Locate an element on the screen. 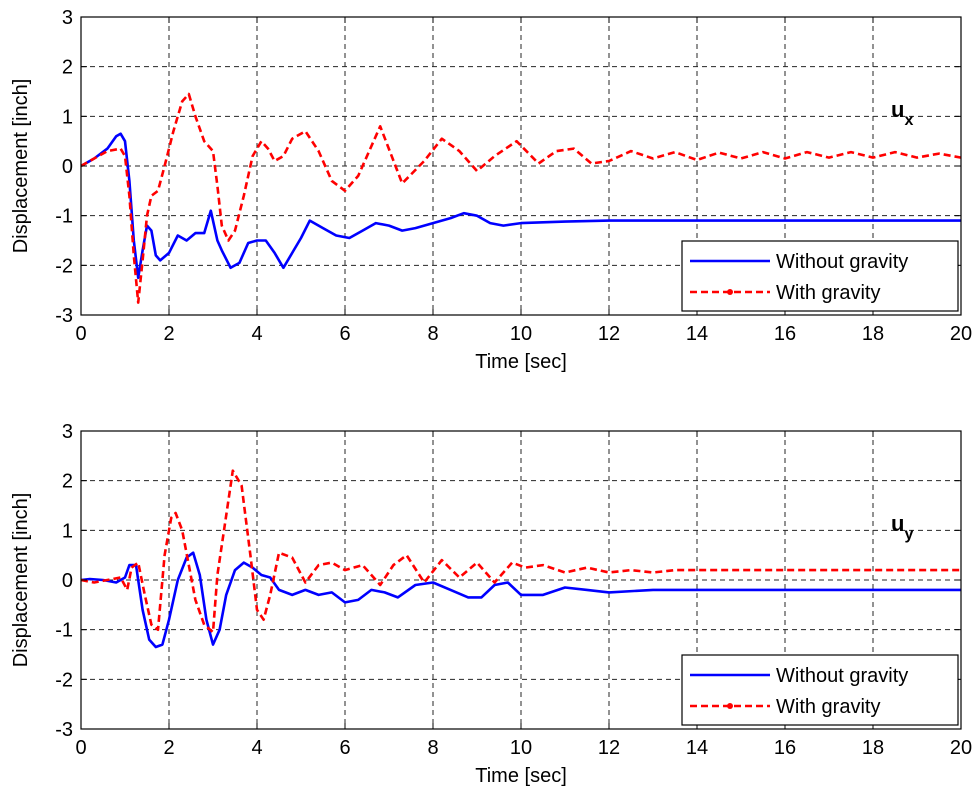 Image resolution: width=979 pixels, height=801 pixels. series-annotation: uy is located at coordinates (902, 527).